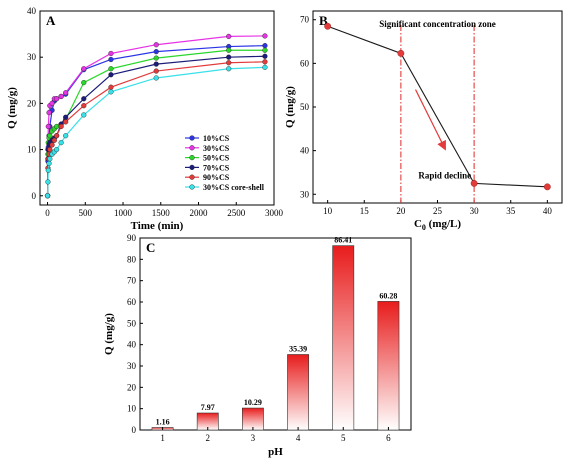 The image size is (575, 462). Describe the element at coordinates (438, 211) in the screenshot. I see `x-tick-label: 25` at that location.